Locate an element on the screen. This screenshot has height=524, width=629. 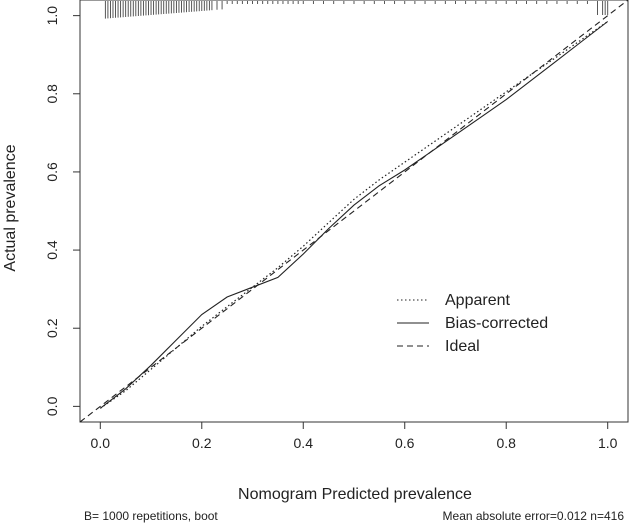
y-tick-label: 0.8 is located at coordinates (52, 94).